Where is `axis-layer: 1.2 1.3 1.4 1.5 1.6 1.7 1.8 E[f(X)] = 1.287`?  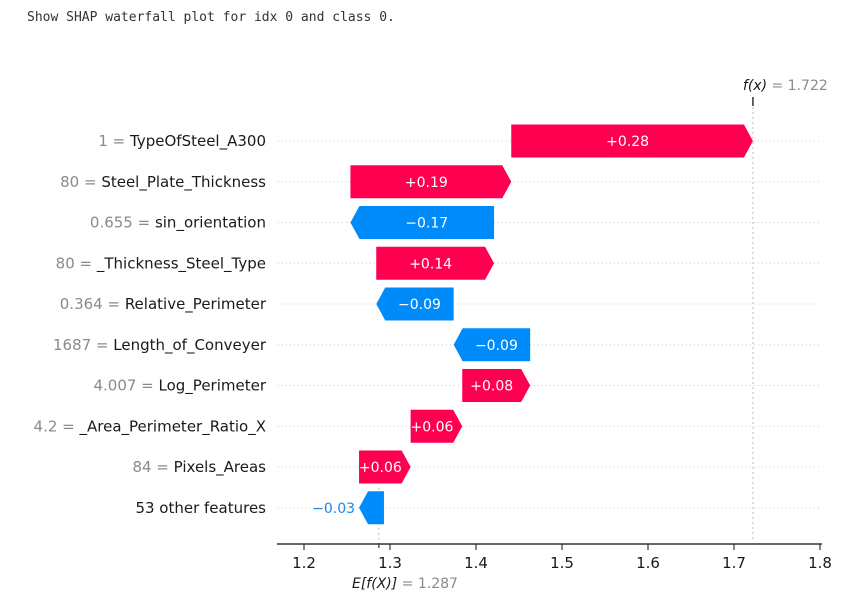 axis-layer: 1.2 1.3 1.4 1.5 1.6 1.7 1.8 E[f(X)] = 1.287 is located at coordinates (554, 567).